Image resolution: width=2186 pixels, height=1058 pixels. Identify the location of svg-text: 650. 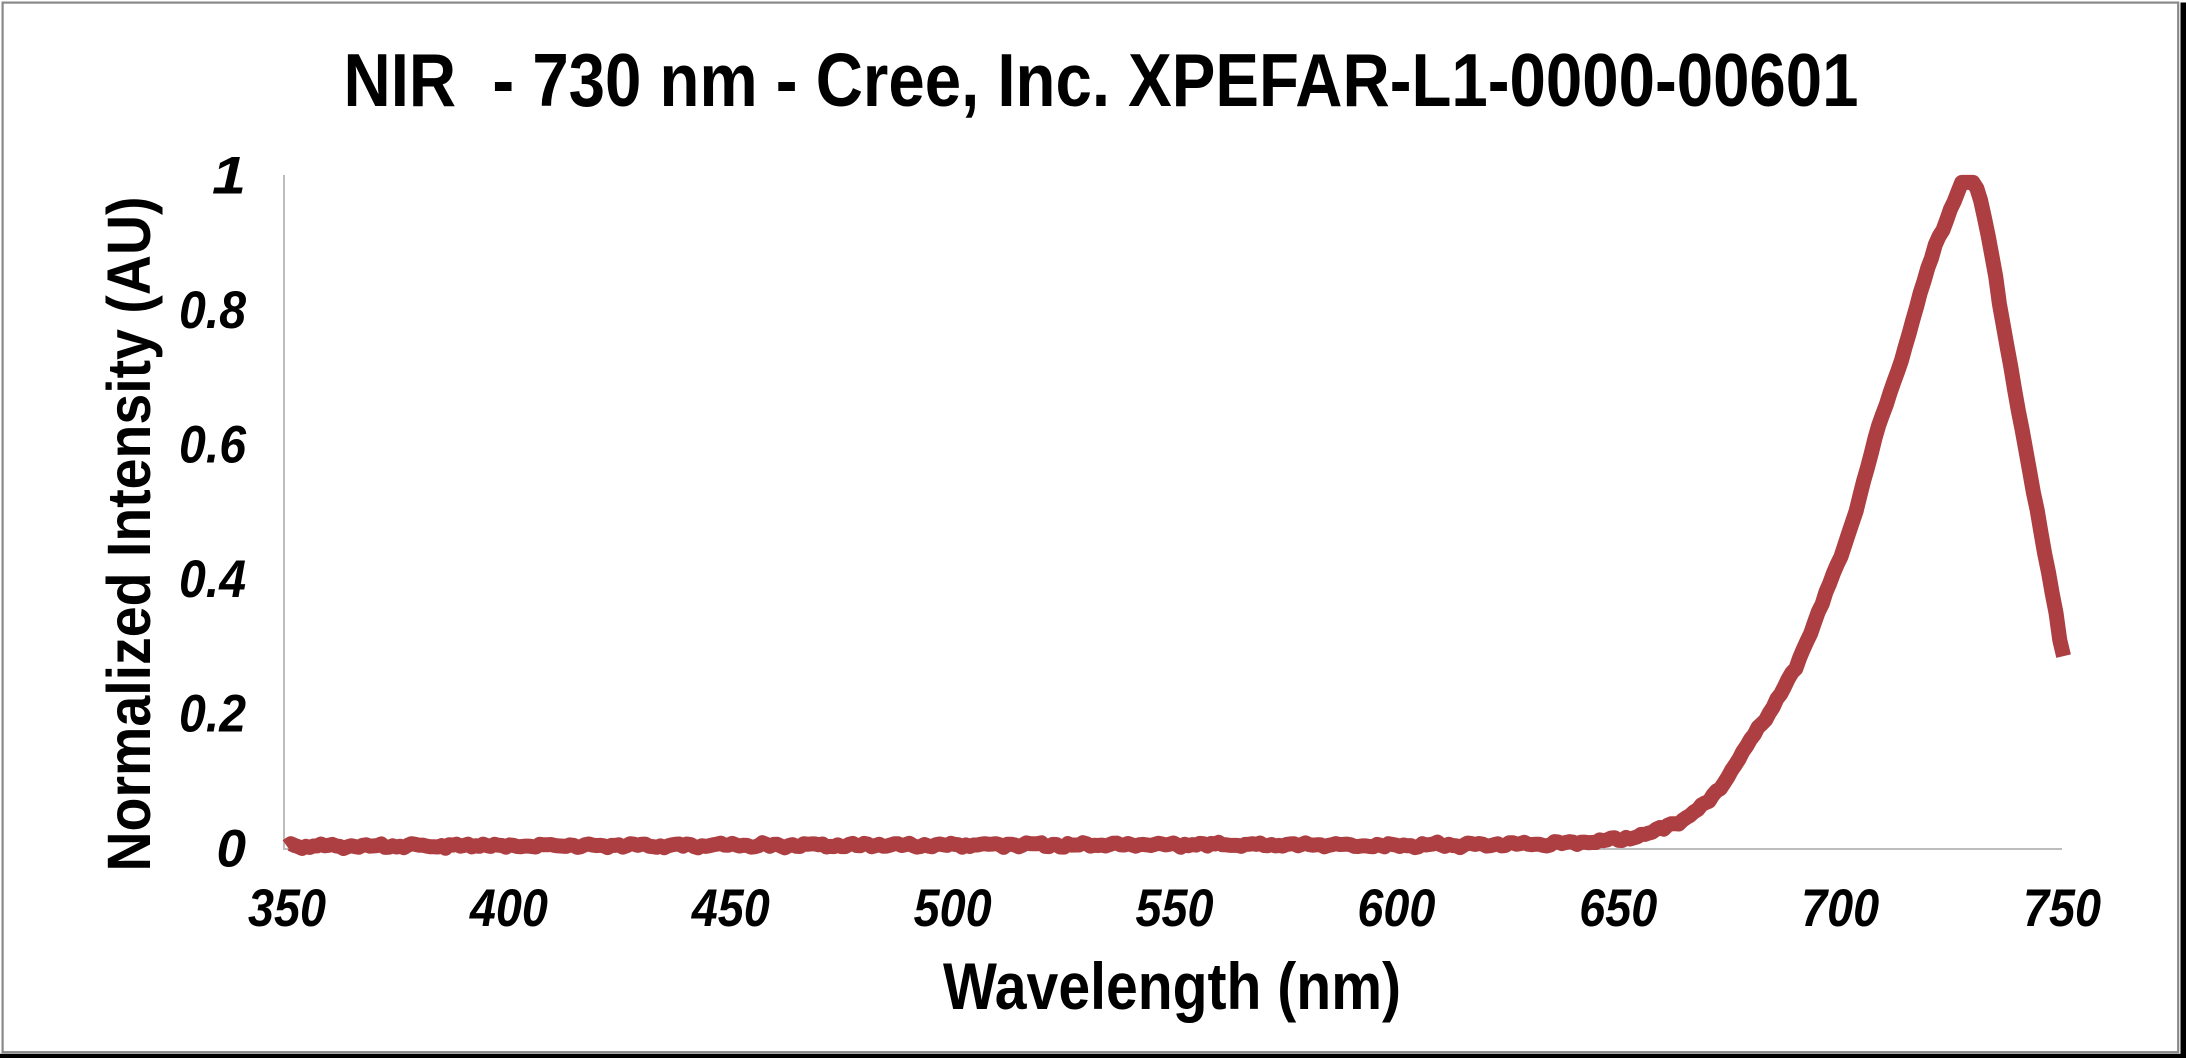
(1618, 908).